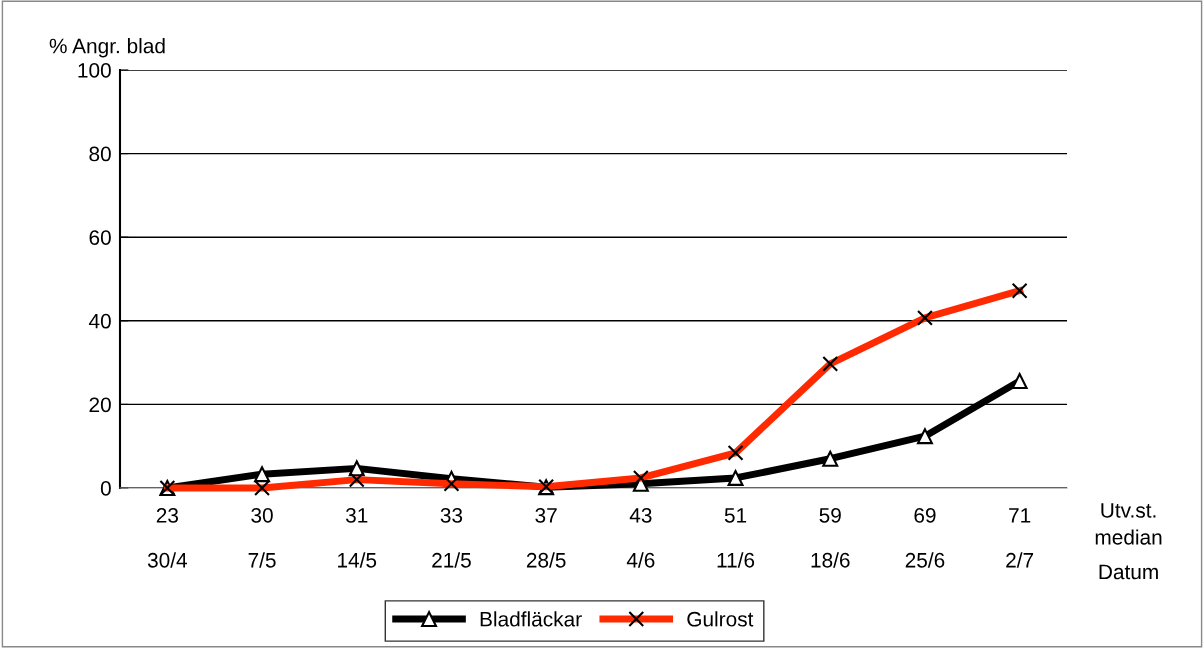 This screenshot has height=648, width=1204. Describe the element at coordinates (99, 321) in the screenshot. I see `y-tick-label: 40` at that location.